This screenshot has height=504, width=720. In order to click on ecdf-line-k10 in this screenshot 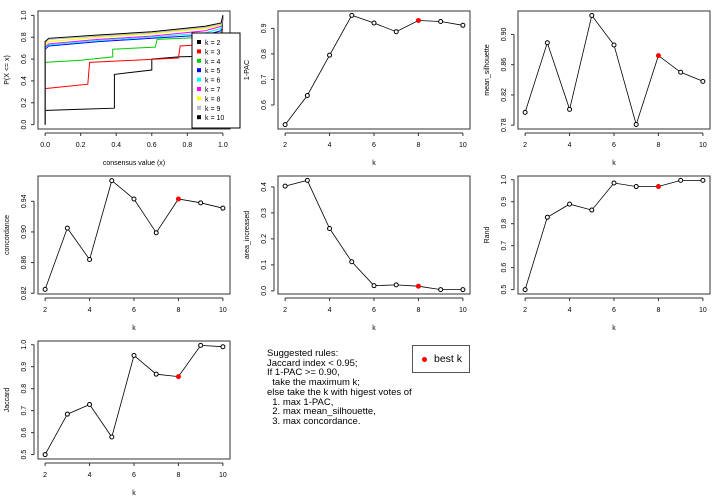, I will do `click(134, 70)`.